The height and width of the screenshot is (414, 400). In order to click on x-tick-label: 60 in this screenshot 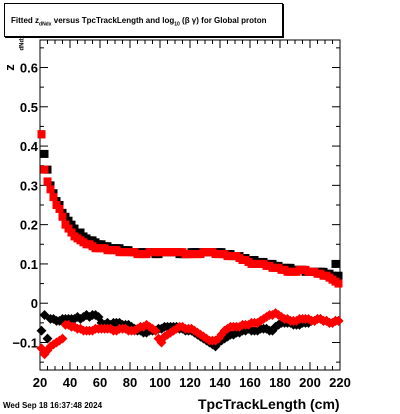, I will do `click(100, 382)`.